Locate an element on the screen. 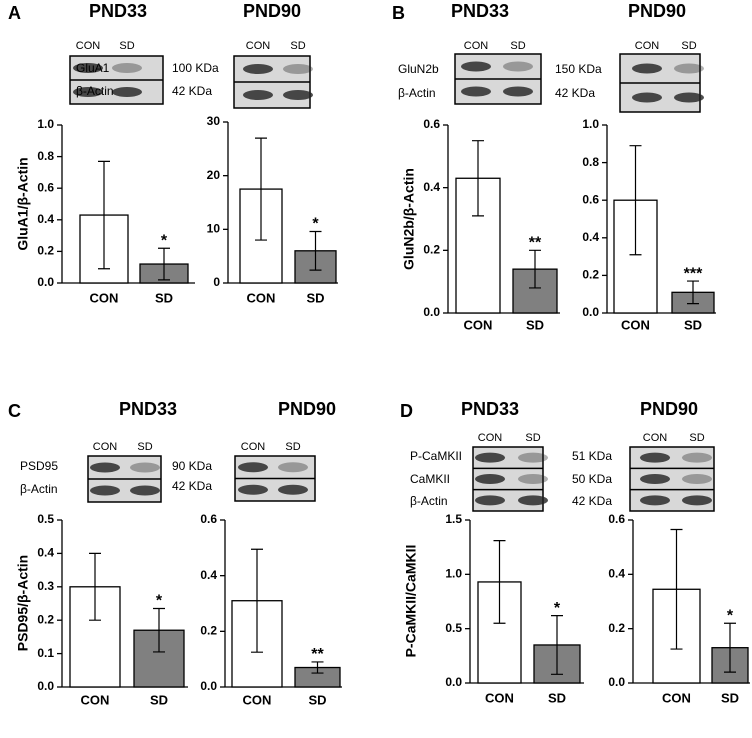 The width and height of the screenshot is (752, 738). protein-label: GluN2b is located at coordinates (418, 69).